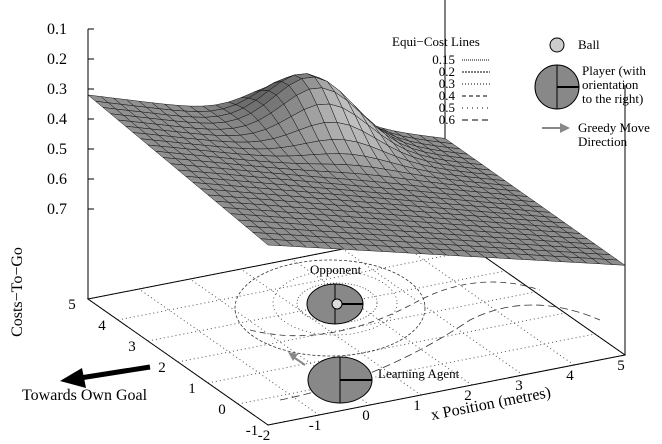 The image size is (662, 444). I want to click on legend-level-label: 0.2, so click(447, 71).